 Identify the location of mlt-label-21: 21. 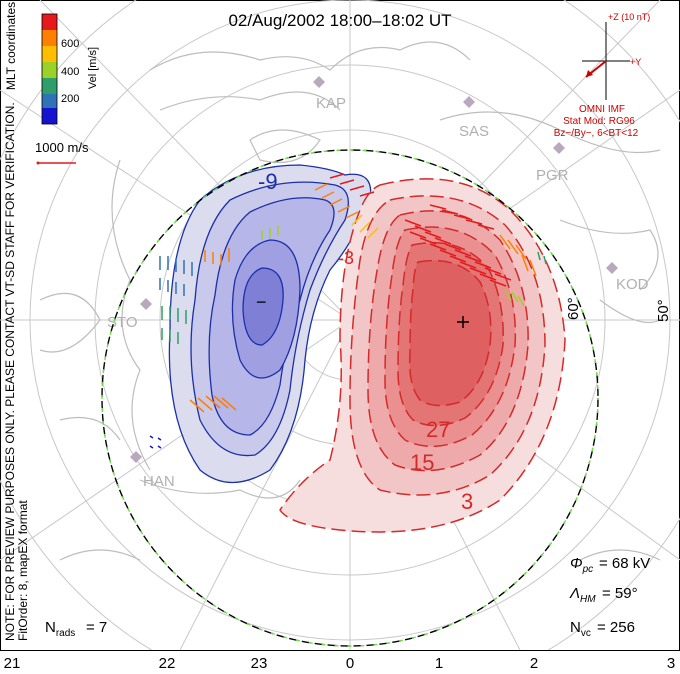
(12, 663).